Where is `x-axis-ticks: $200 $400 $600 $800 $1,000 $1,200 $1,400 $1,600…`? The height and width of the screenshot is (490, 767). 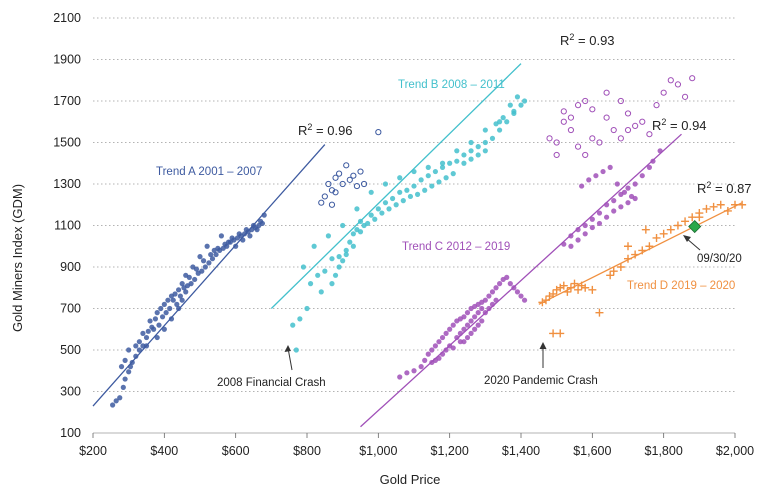
x-axis-ticks: $200 $400 $600 $800 $1,000 $1,200 $1,400 $1,600… is located at coordinates (416, 445).